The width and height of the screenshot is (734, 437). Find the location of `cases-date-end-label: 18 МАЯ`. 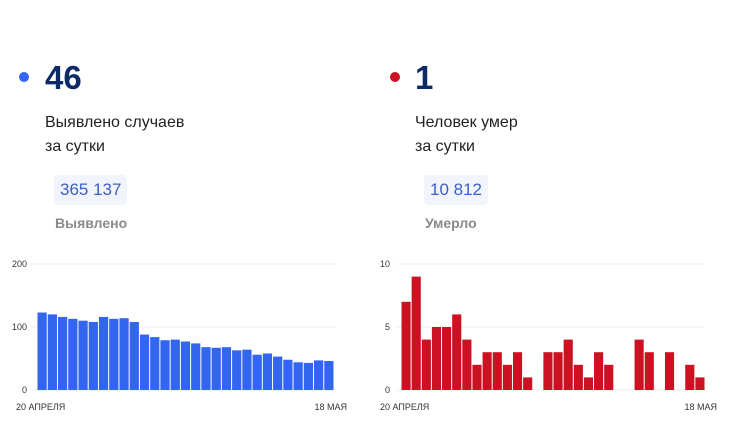

cases-date-end-label: 18 МАЯ is located at coordinates (330, 407).